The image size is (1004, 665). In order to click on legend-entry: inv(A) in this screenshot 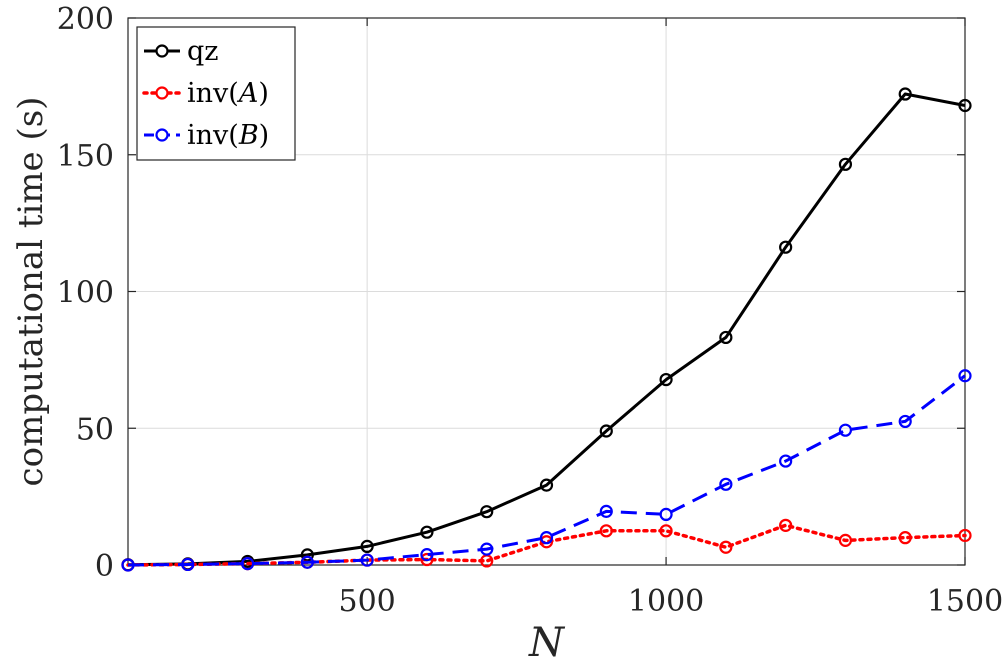, I will do `click(205, 93)`.